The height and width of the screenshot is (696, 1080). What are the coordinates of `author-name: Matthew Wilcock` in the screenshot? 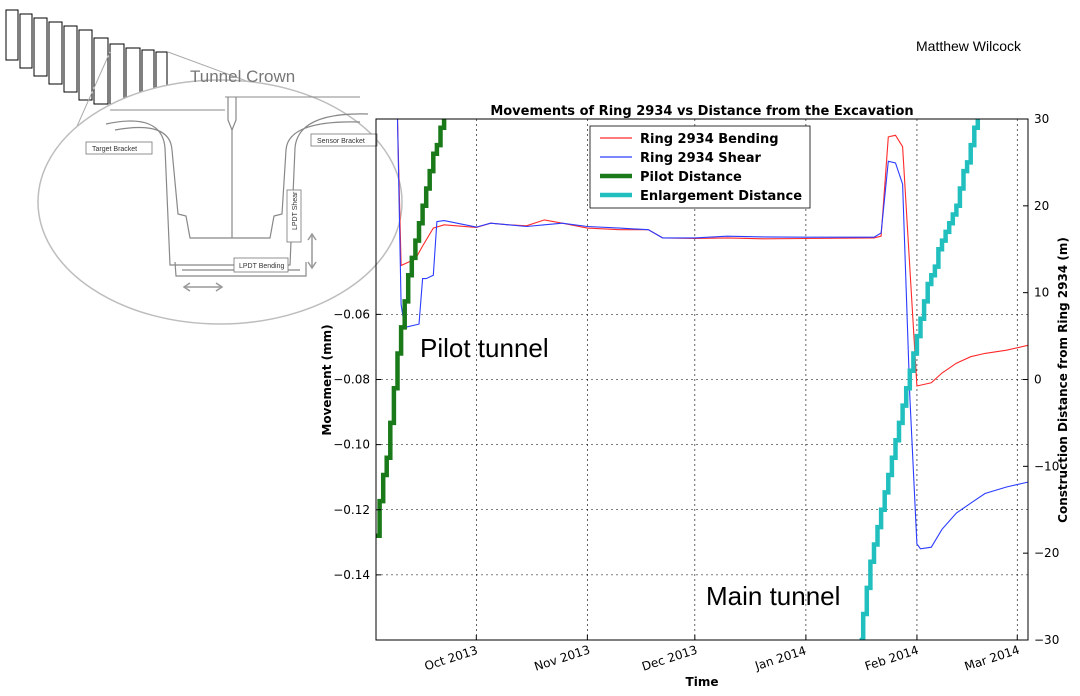 It's located at (969, 46).